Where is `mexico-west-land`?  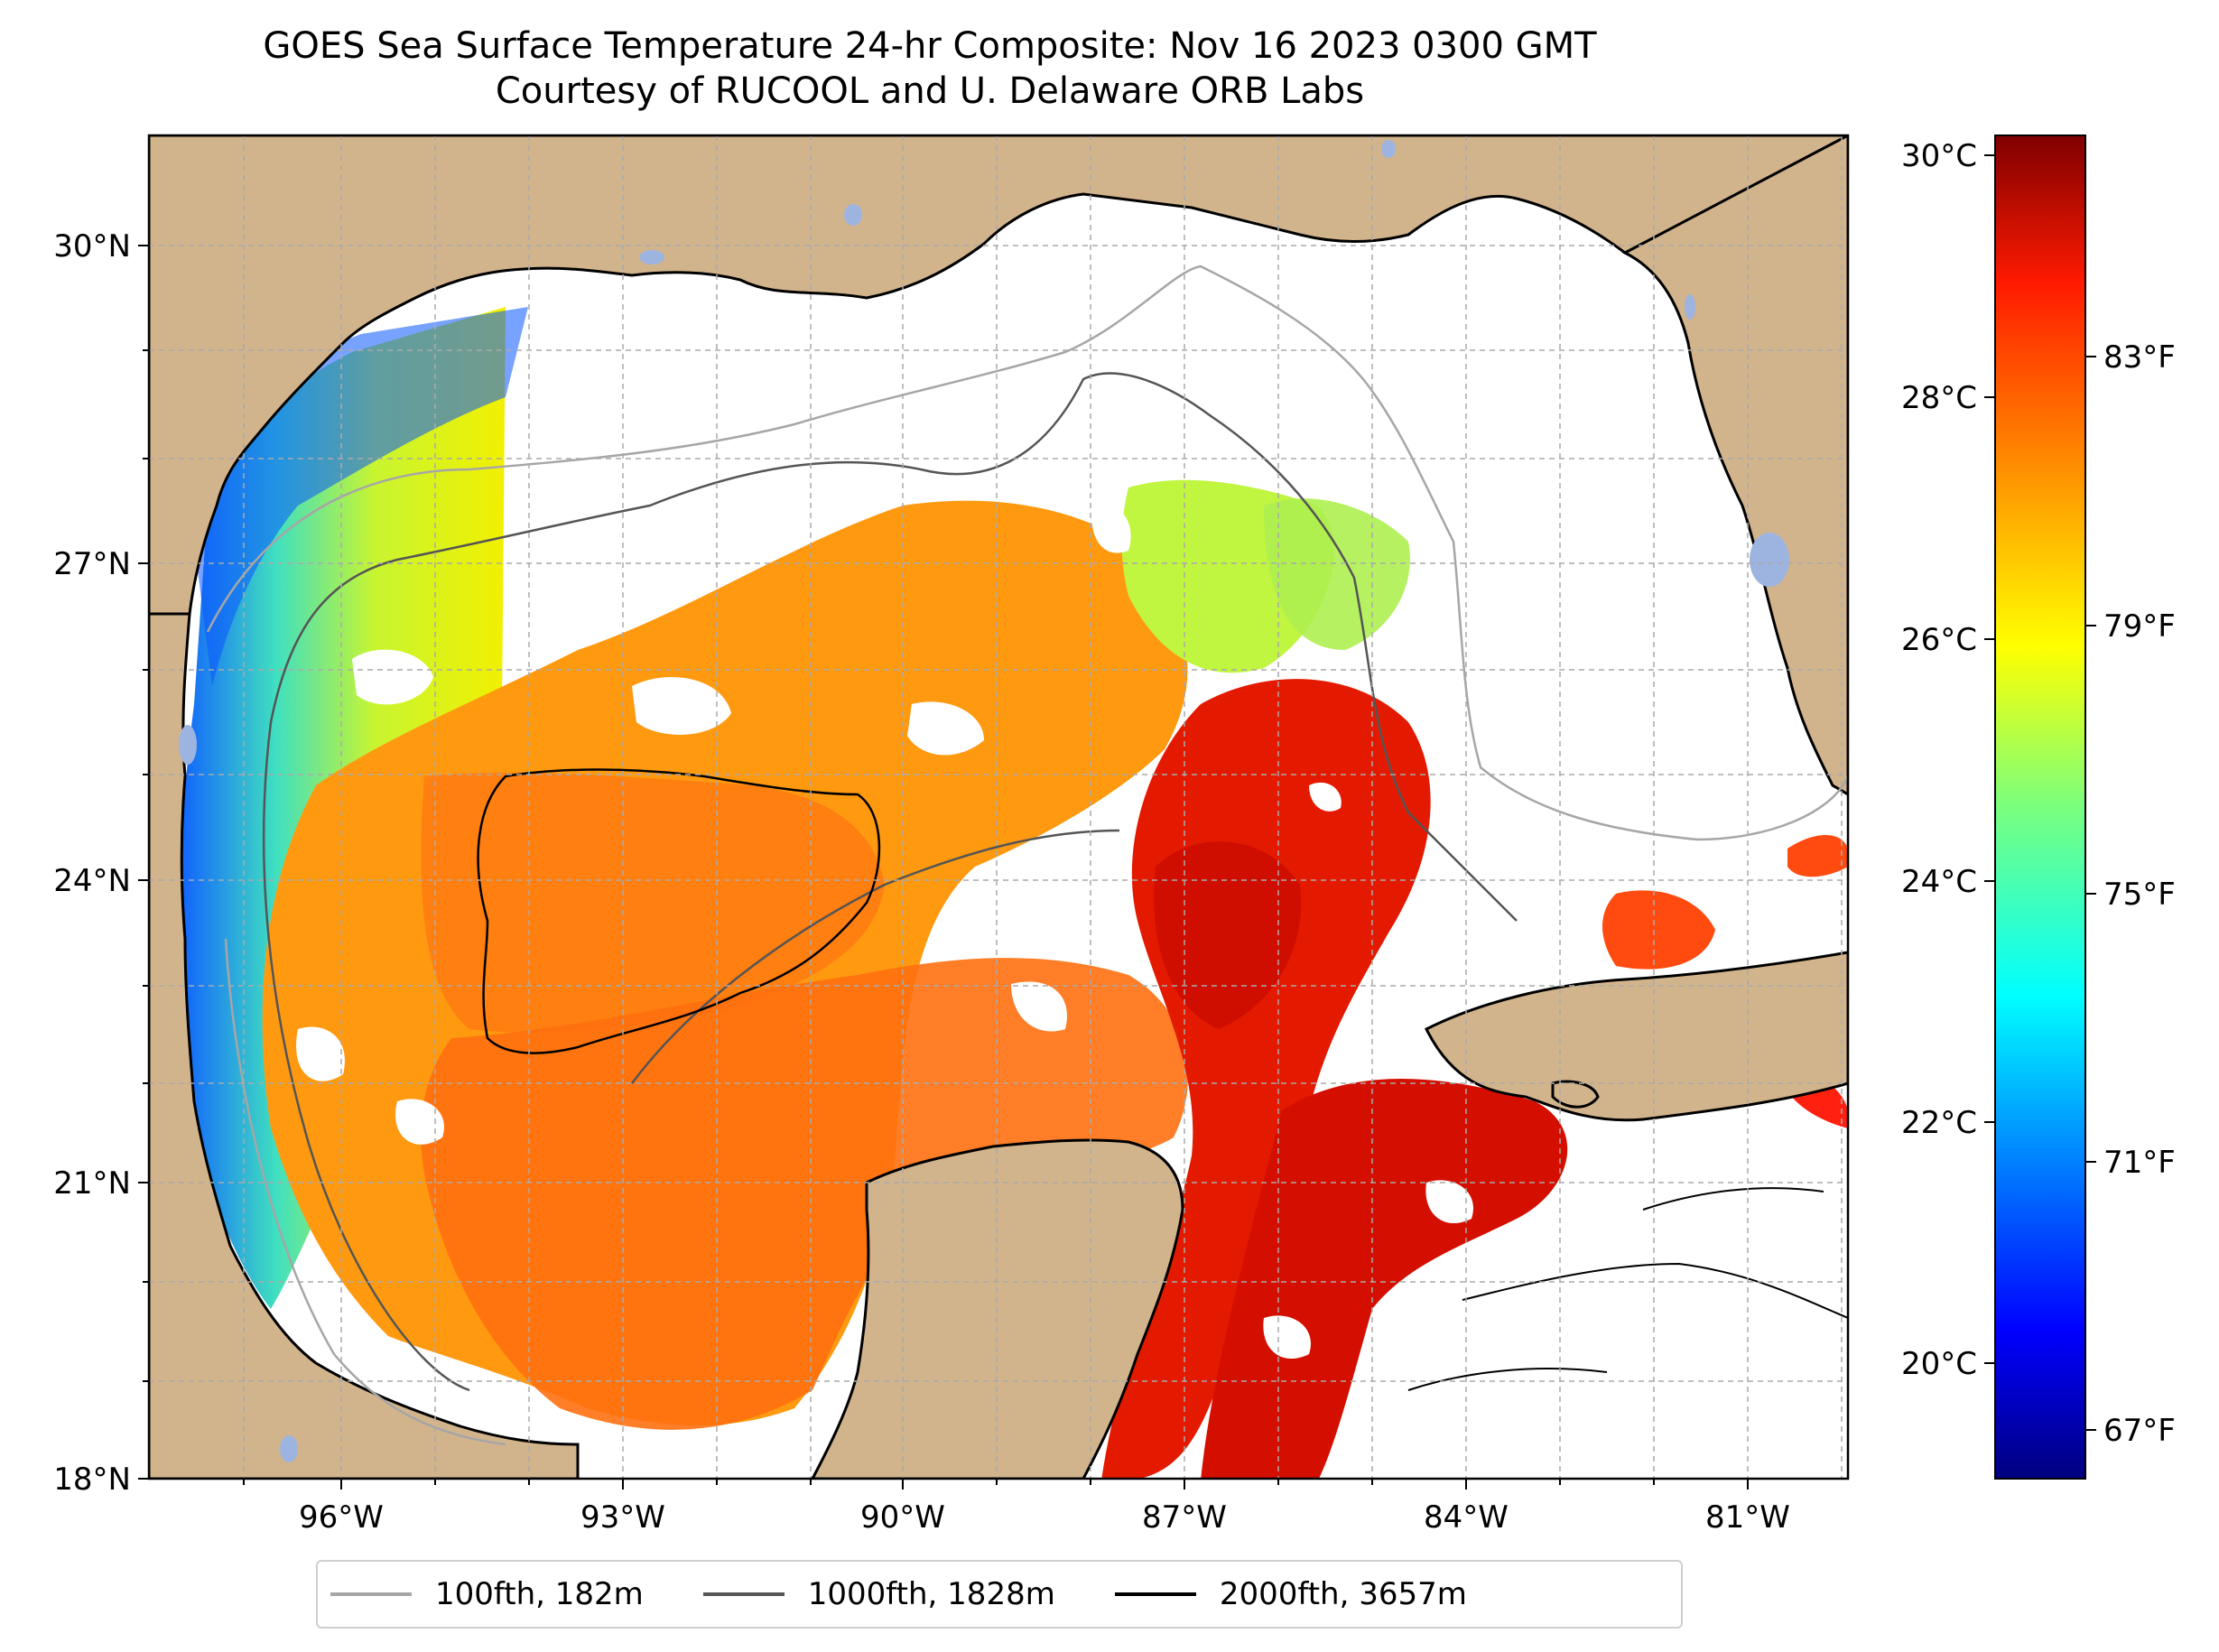 mexico-west-land is located at coordinates (364, 1045).